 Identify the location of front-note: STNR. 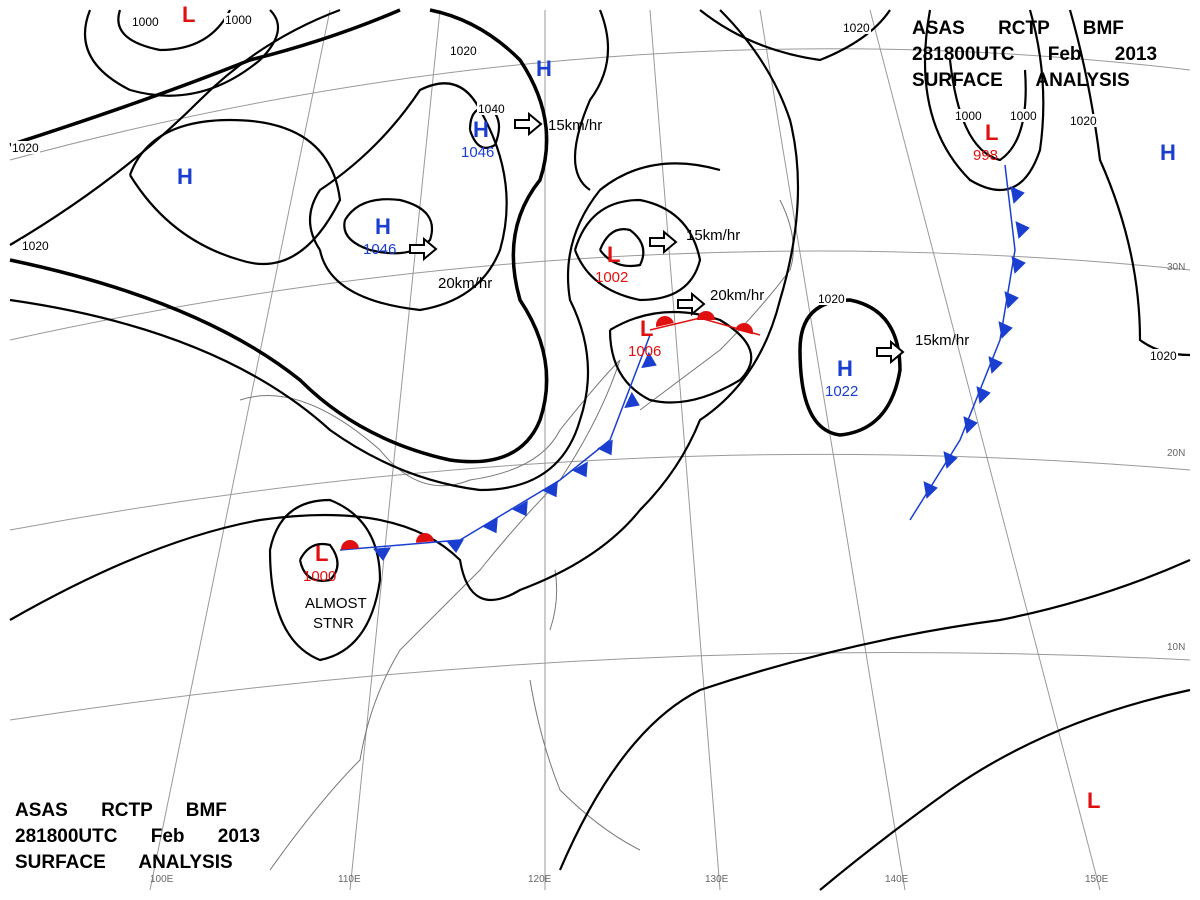
(333, 623).